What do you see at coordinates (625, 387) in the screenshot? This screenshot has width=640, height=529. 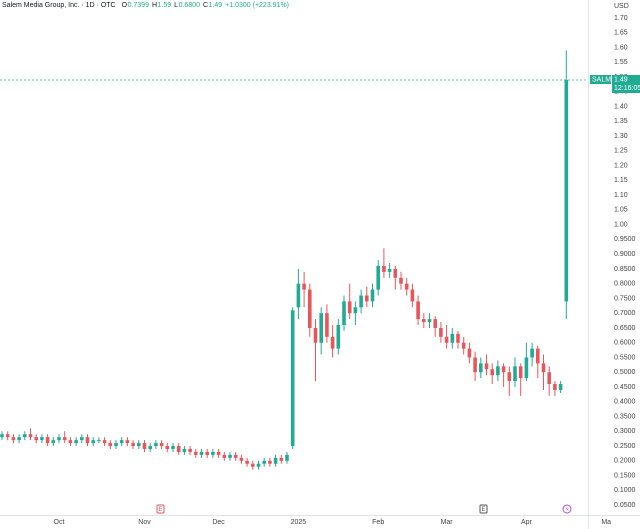 I see `y-tick-label: 0.4500` at bounding box center [625, 387].